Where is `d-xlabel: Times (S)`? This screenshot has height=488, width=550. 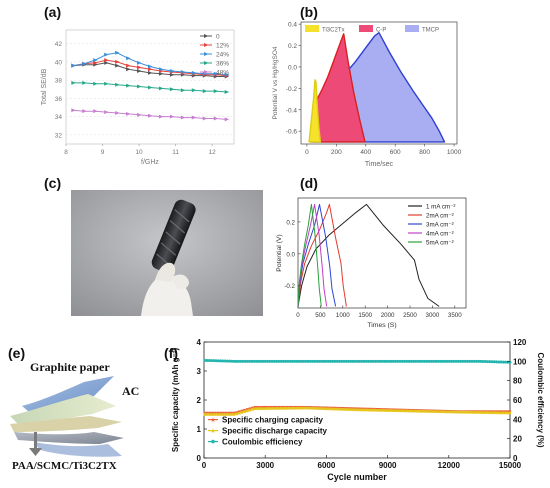
d-xlabel: Times (S) is located at coordinates (381, 325).